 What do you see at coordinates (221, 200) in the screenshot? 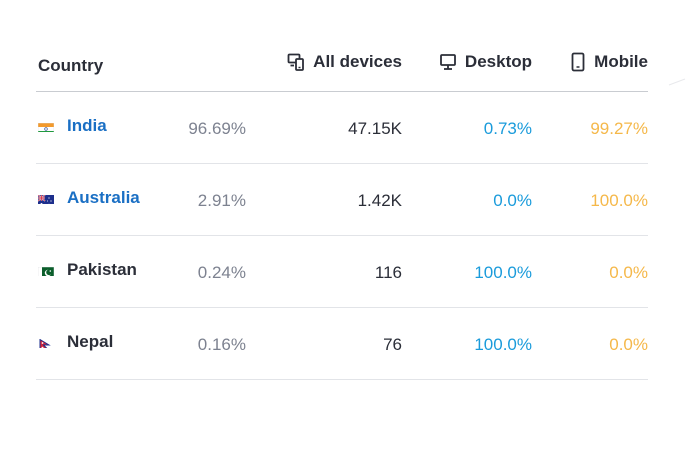
I see `traffic-share-value: 2.91%` at bounding box center [221, 200].